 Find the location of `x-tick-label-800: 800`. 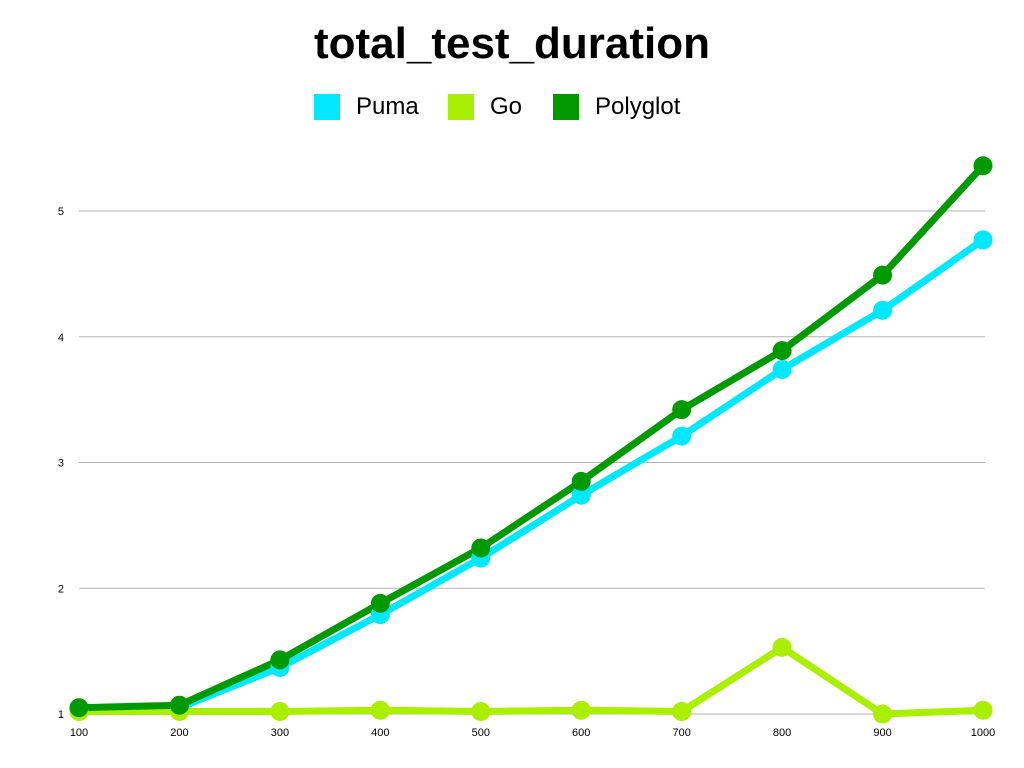

x-tick-label-800: 800 is located at coordinates (782, 733).